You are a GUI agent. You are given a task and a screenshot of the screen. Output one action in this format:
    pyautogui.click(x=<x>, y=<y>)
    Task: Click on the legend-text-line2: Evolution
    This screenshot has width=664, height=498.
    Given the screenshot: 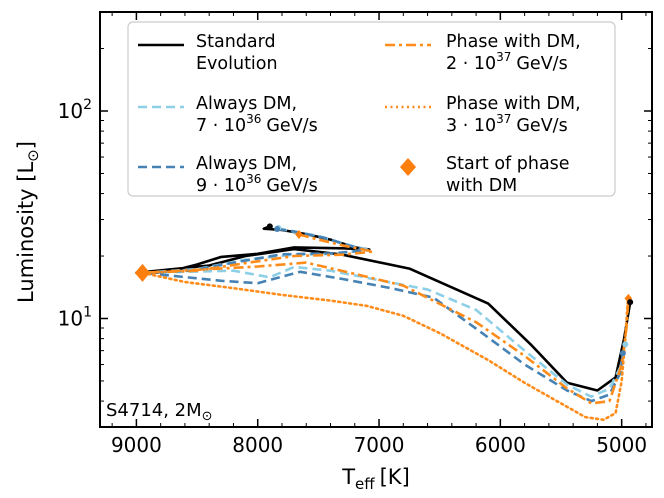 What is the action you would take?
    pyautogui.click(x=237, y=64)
    